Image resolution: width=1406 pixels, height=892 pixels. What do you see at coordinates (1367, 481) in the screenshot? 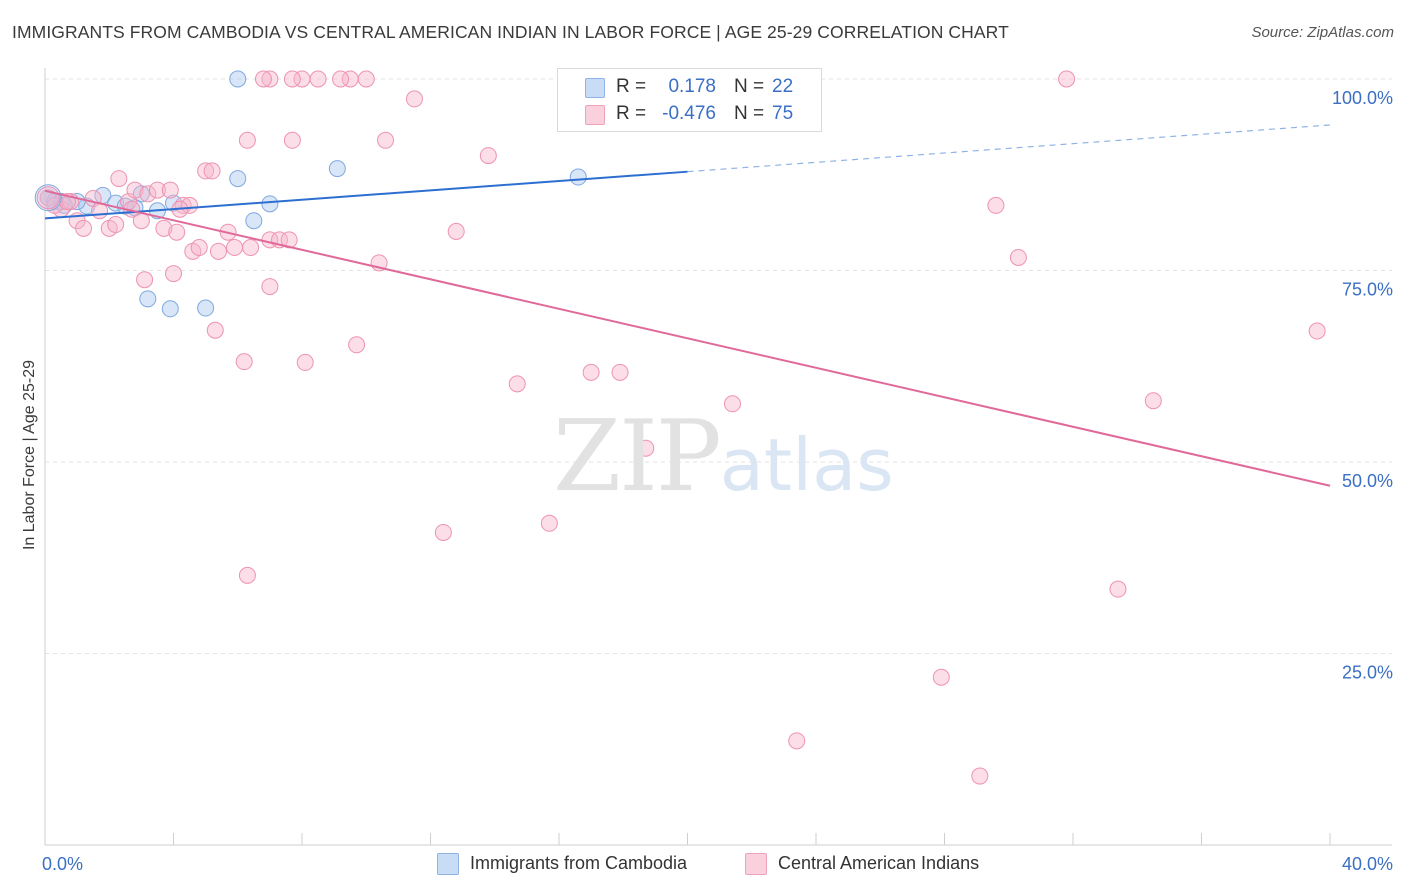
I see `y-tick-label: 50.0%` at bounding box center [1367, 481].